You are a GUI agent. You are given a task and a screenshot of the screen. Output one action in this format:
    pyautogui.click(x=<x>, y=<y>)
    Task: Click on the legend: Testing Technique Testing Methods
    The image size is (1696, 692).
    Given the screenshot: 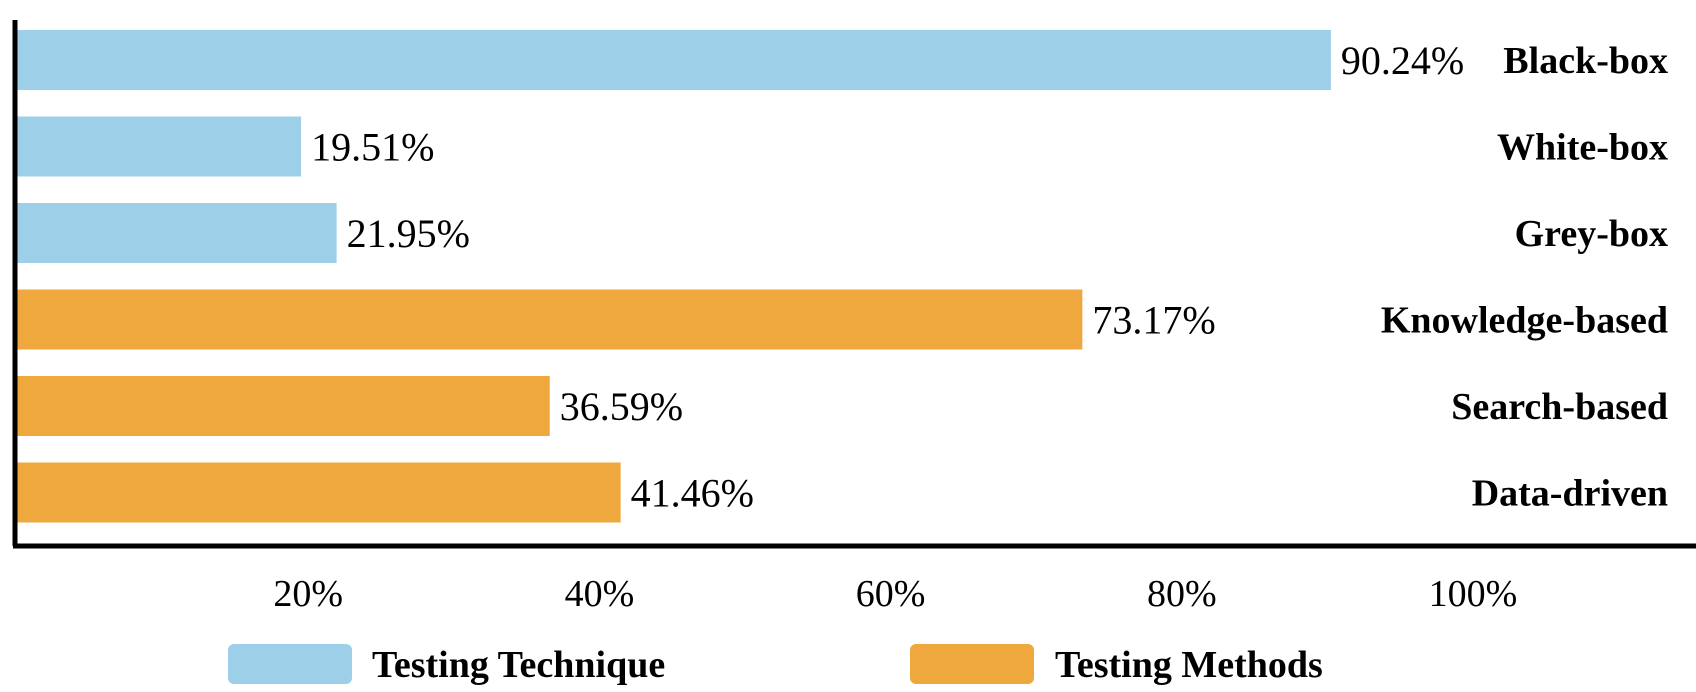 What is the action you would take?
    pyautogui.click(x=775, y=665)
    